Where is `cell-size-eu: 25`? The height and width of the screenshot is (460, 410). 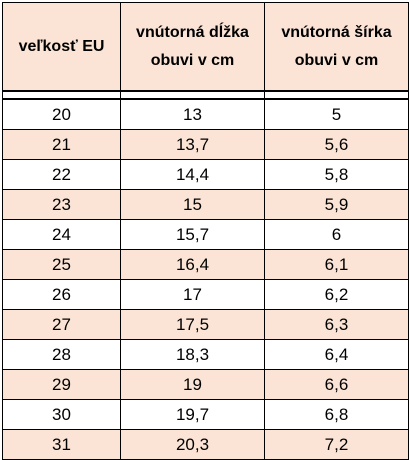
cell-size-eu: 25 is located at coordinates (61, 264).